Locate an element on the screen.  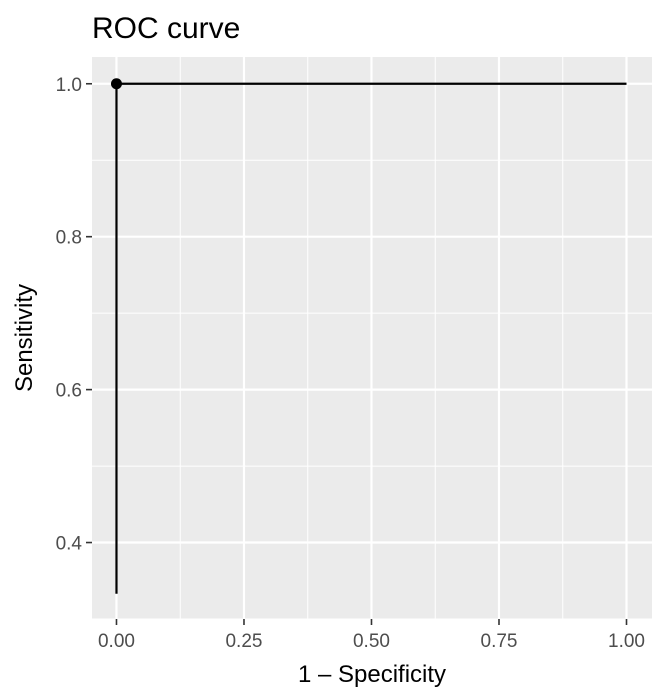
y-tick-label: 0.8 is located at coordinates (69, 238).